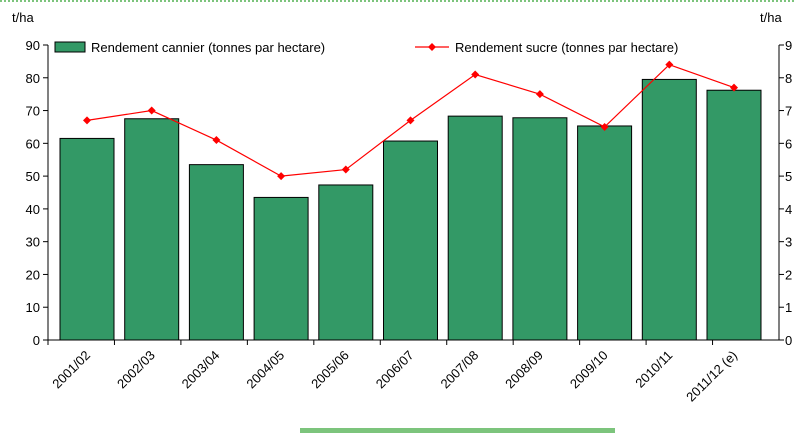  I want to click on y2-tick-label: 2, so click(788, 274).